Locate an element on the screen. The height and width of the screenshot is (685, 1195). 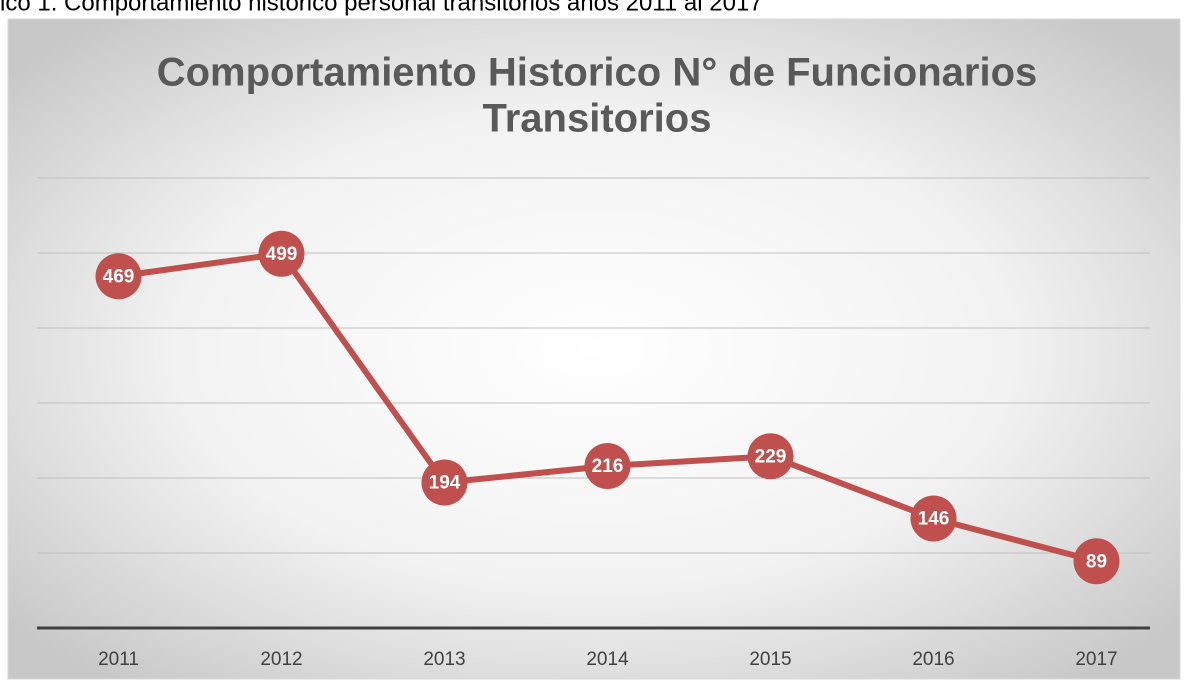
data-label: 216 is located at coordinates (608, 466).